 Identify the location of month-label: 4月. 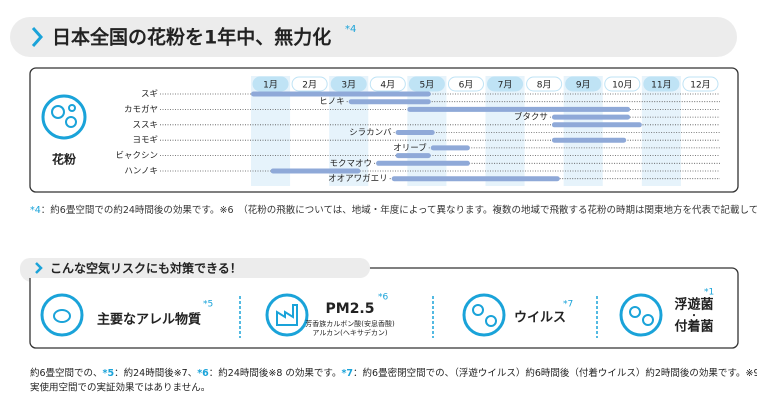
(387, 85).